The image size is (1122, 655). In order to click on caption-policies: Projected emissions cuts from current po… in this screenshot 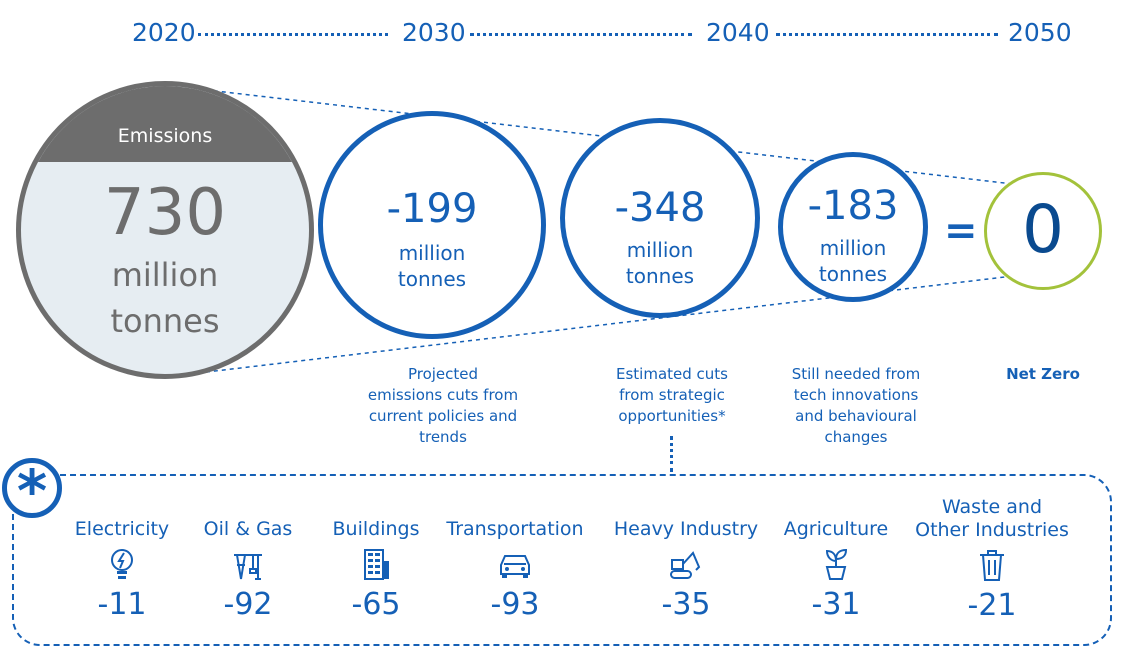, I will do `click(443, 406)`.